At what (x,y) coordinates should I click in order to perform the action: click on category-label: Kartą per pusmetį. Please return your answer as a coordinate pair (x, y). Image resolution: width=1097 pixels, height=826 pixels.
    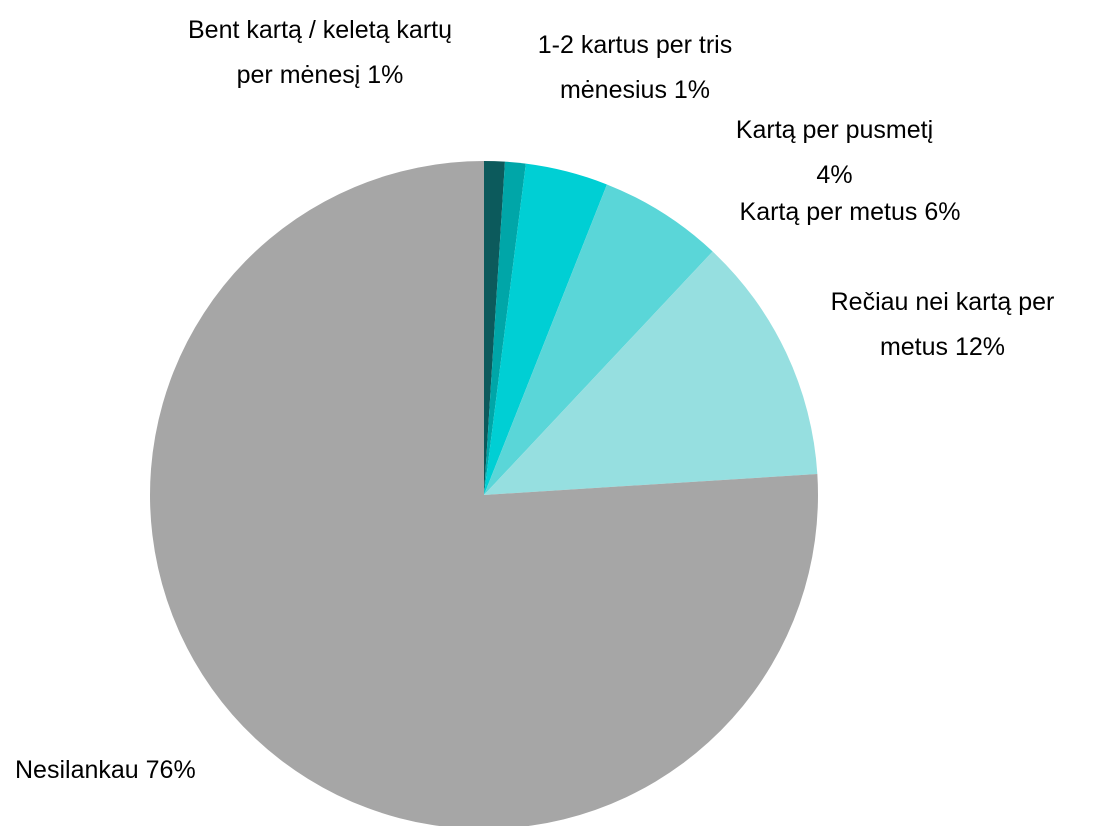
    Looking at the image, I should click on (834, 130).